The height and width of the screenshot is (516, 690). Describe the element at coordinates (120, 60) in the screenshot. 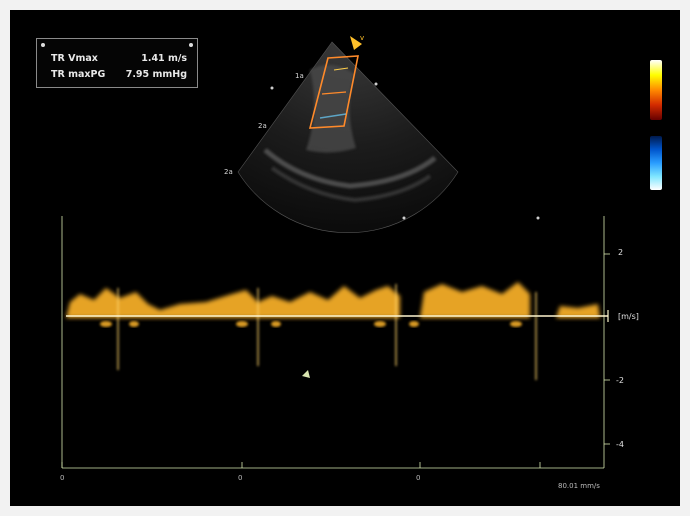

I see `measurement-row: TR Vmax 1.41 m/s` at that location.